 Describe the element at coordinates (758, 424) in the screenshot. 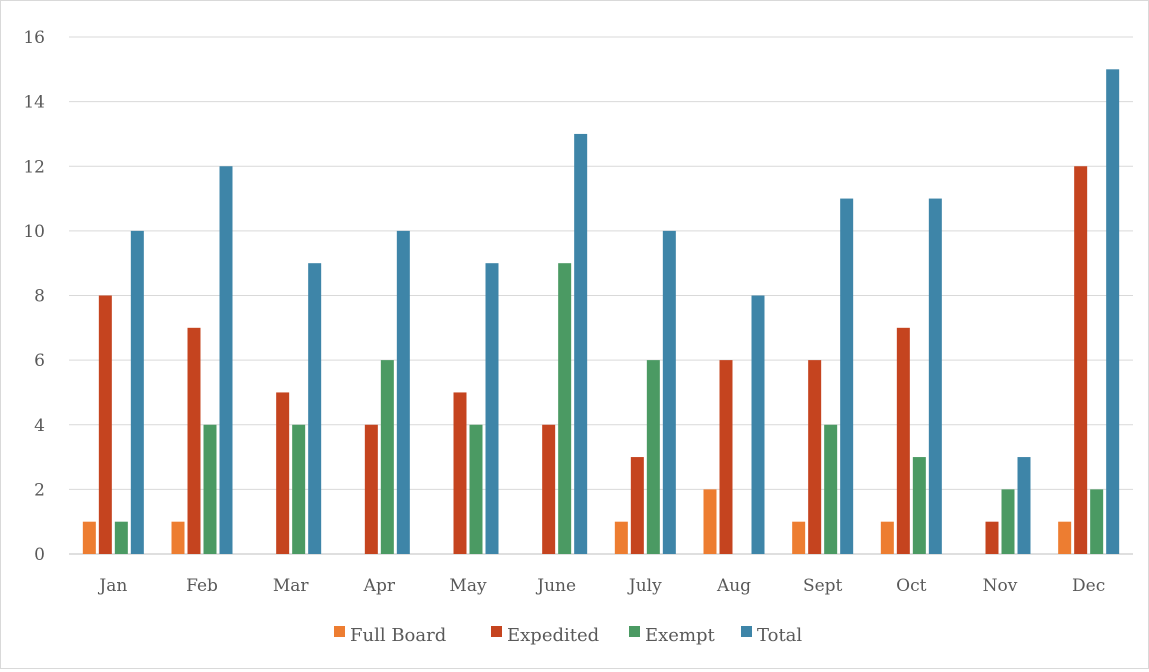

I see `bar-total-aug` at that location.